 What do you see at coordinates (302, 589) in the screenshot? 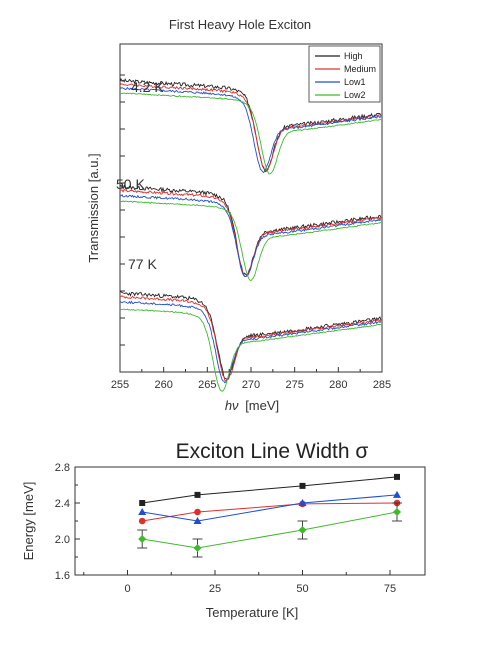
I see `x-tick-label: 50` at bounding box center [302, 589].